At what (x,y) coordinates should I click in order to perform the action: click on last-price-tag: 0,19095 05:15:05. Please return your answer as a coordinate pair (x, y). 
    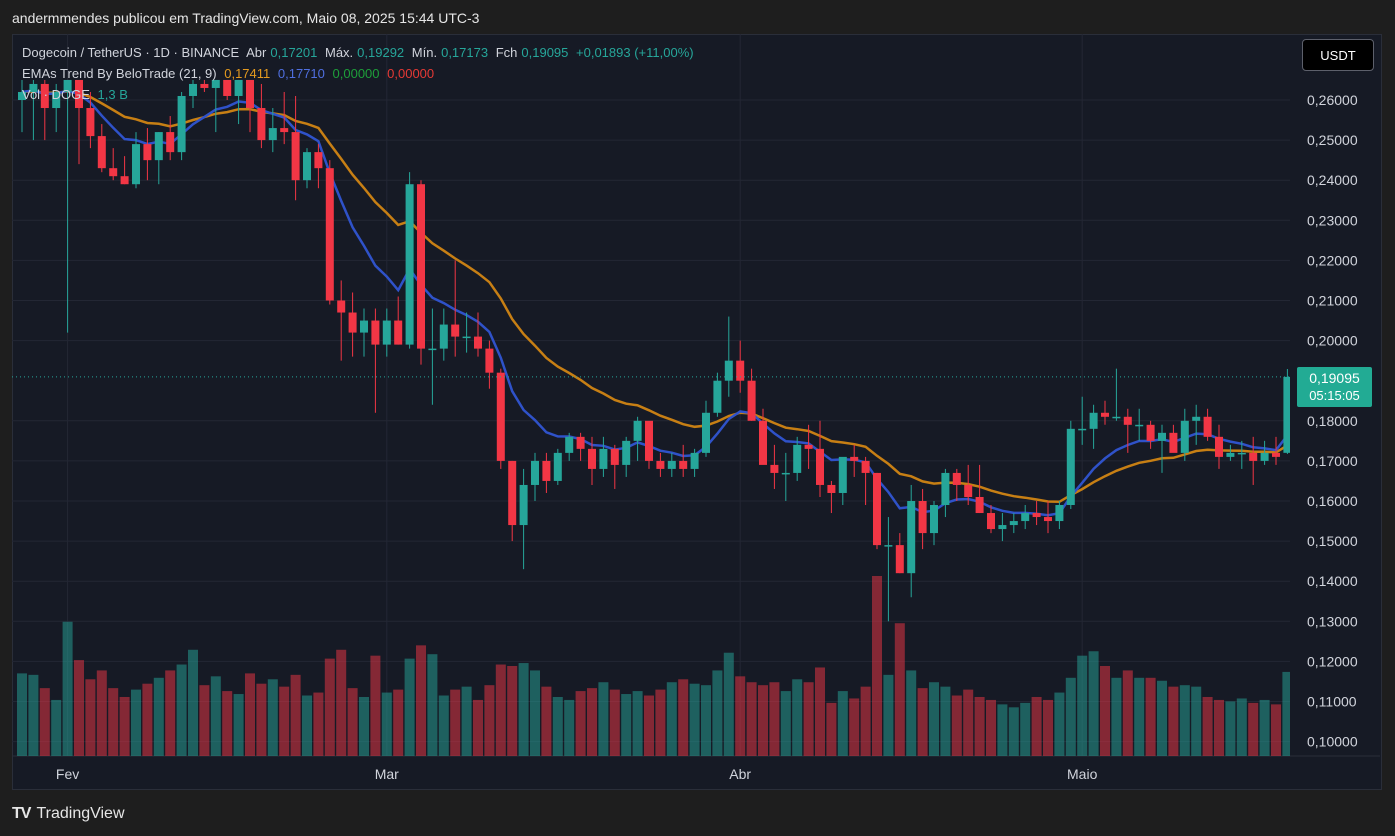
    Looking at the image, I should click on (1334, 387).